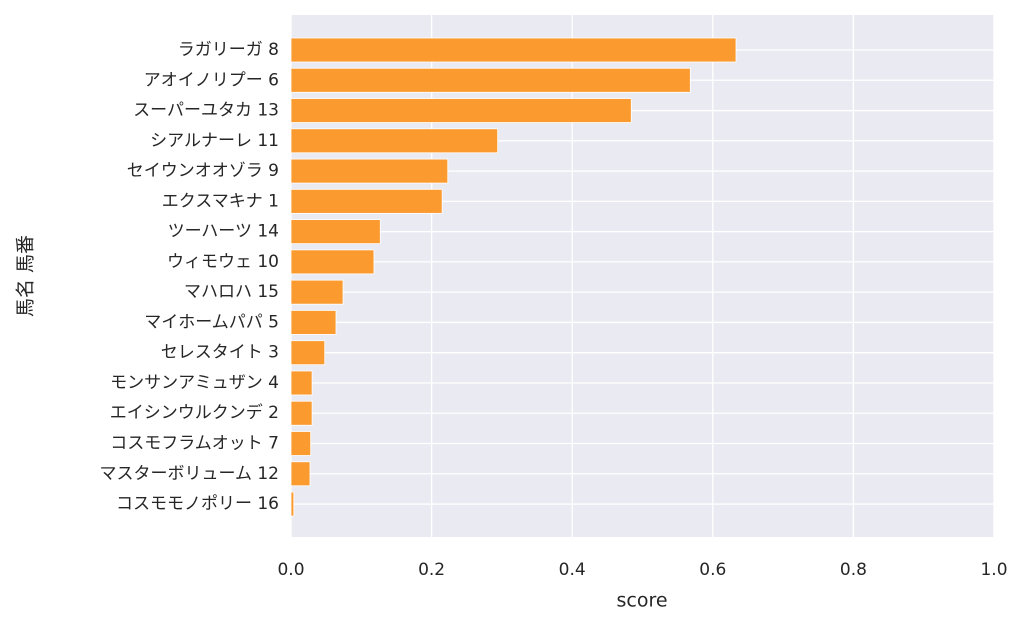 This screenshot has width=1024, height=627. What do you see at coordinates (214, 141) in the screenshot?
I see `y-tick-label: シアルナーレ 11` at bounding box center [214, 141].